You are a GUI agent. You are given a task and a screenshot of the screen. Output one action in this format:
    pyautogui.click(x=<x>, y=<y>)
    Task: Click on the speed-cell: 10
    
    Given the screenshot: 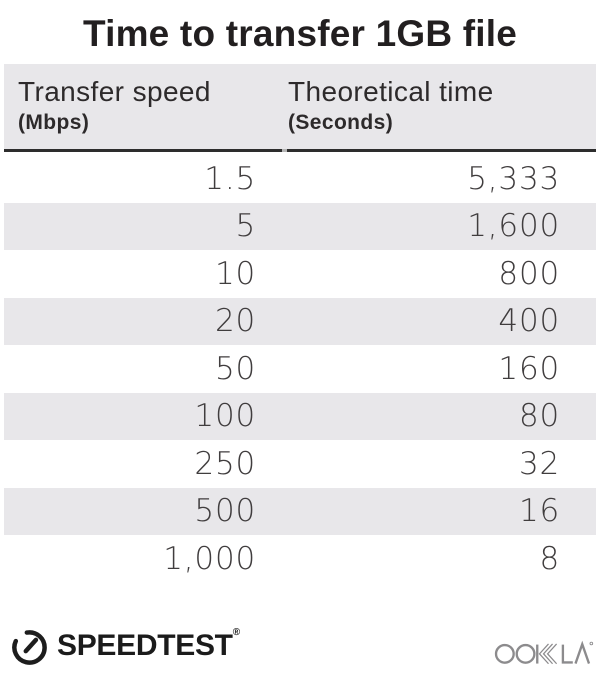 What is the action you would take?
    pyautogui.click(x=235, y=273)
    